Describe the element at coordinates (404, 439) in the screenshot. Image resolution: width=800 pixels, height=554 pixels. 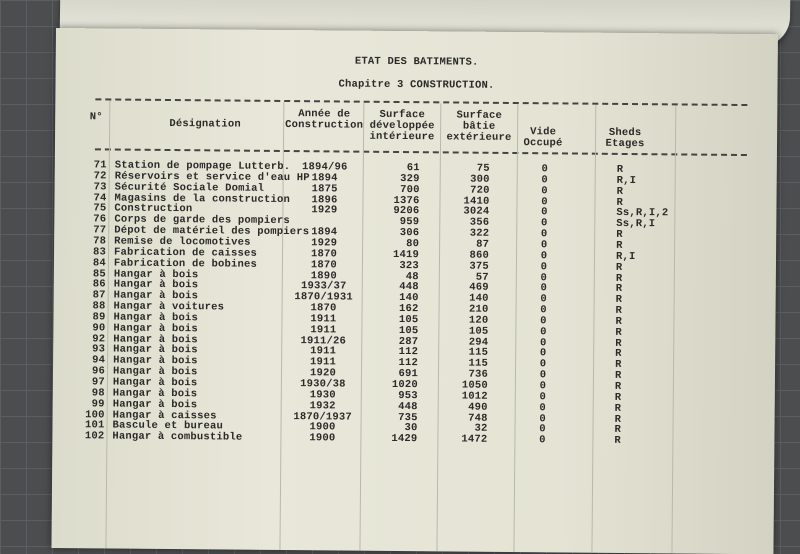
I see `cell-surface-dev: 1429` at that location.